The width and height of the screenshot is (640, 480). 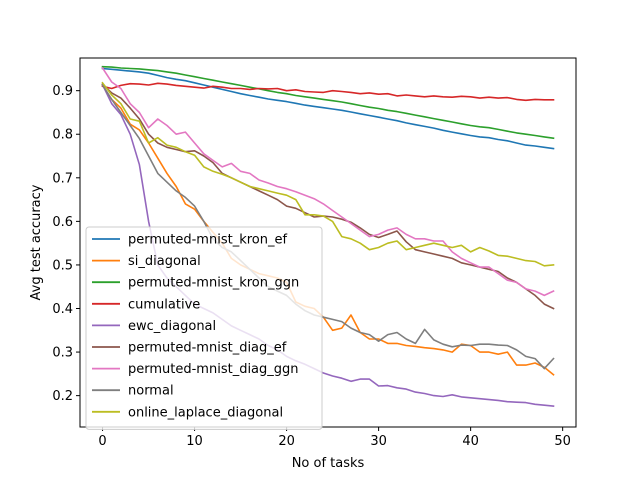 What do you see at coordinates (62, 222) in the screenshot?
I see `y-tick-label: 0.6` at bounding box center [62, 222].